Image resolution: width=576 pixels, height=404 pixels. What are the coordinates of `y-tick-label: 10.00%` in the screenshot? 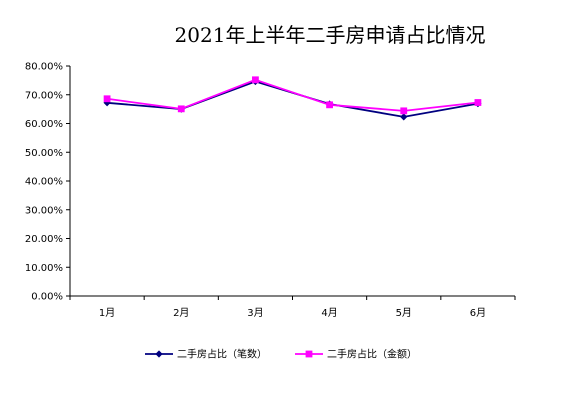 It's located at (44, 268).